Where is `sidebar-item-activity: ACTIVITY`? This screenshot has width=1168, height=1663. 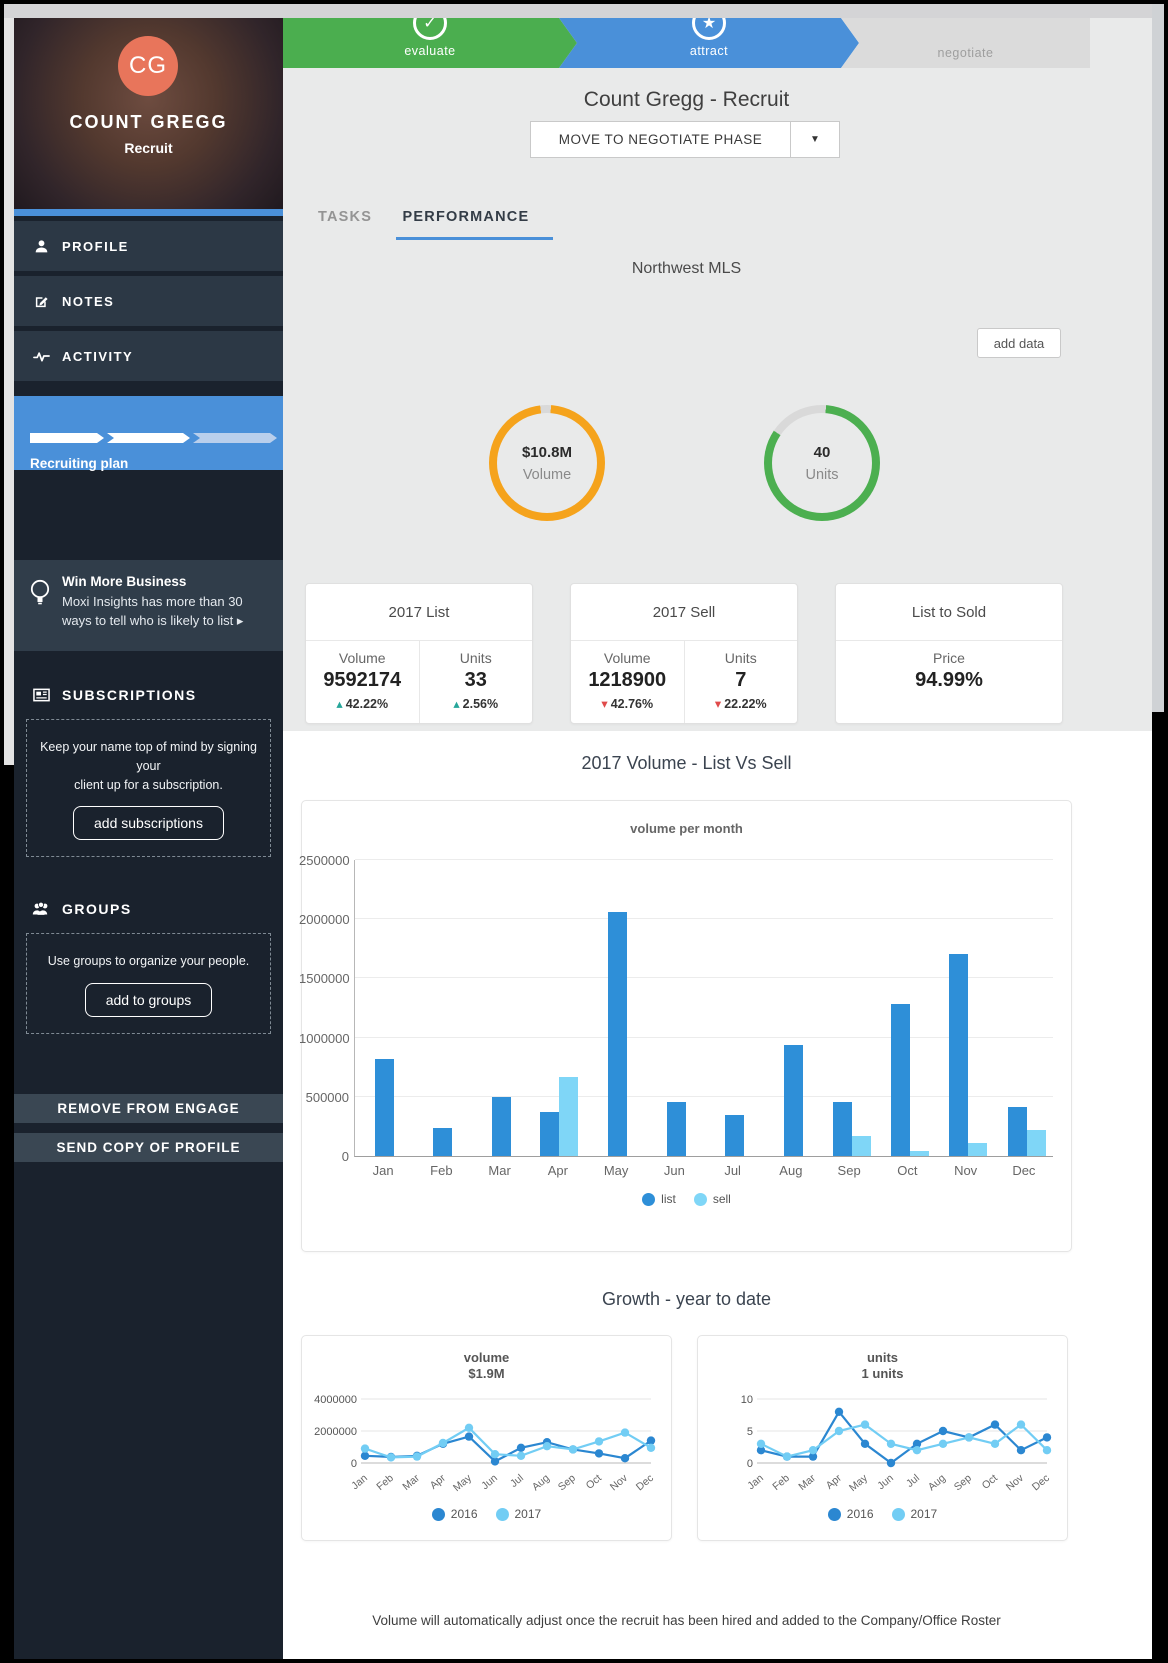
sidebar-item-activity: ACTIVITY is located at coordinates (148, 356).